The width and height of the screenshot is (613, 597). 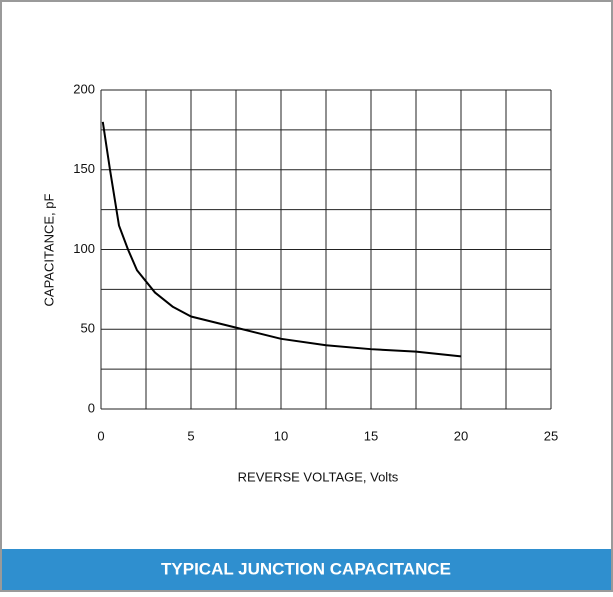 What do you see at coordinates (371, 435) in the screenshot?
I see `x-tick-label: 15` at bounding box center [371, 435].